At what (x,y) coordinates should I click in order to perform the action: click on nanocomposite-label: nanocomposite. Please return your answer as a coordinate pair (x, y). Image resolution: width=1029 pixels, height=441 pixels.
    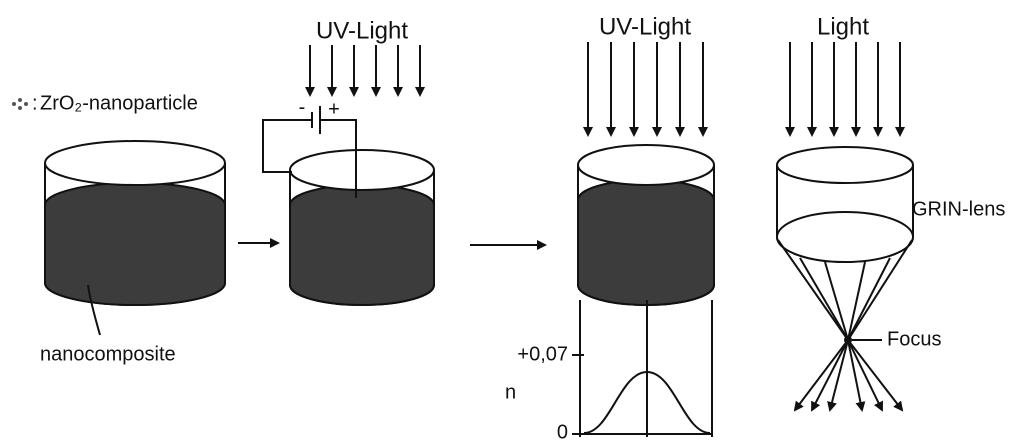
    Looking at the image, I should click on (108, 354).